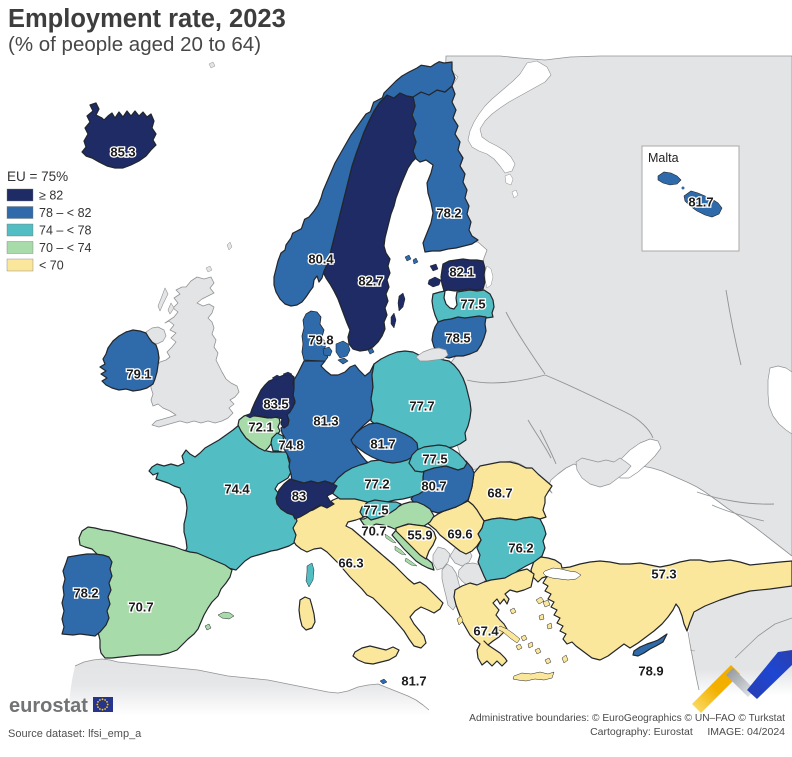 This screenshot has width=792, height=757. I want to click on svg-text: 74 – < 78, so click(65, 231).